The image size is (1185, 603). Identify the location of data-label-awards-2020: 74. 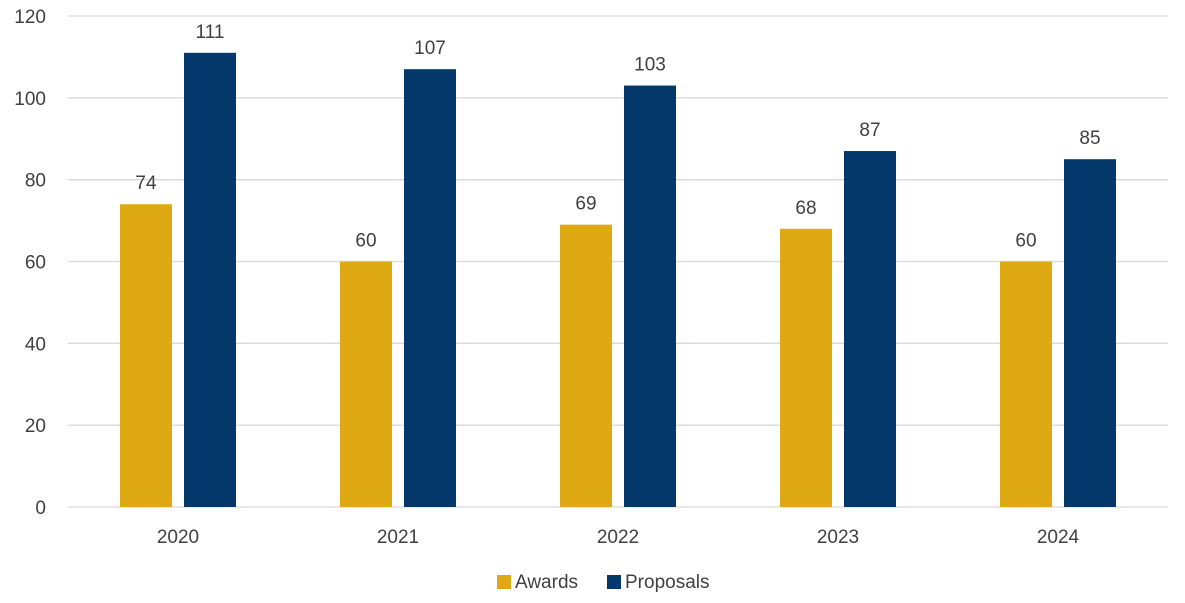
(146, 183).